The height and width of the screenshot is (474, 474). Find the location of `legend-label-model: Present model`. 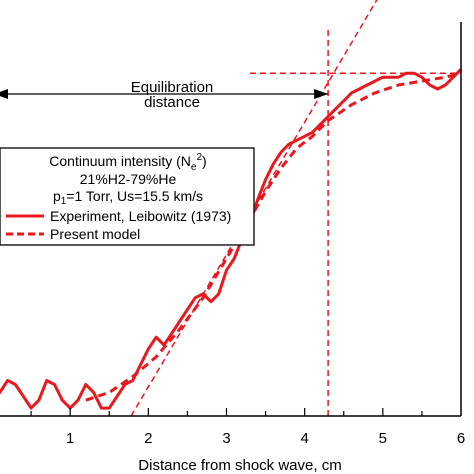

legend-label-model: Present model is located at coordinates (95, 234).